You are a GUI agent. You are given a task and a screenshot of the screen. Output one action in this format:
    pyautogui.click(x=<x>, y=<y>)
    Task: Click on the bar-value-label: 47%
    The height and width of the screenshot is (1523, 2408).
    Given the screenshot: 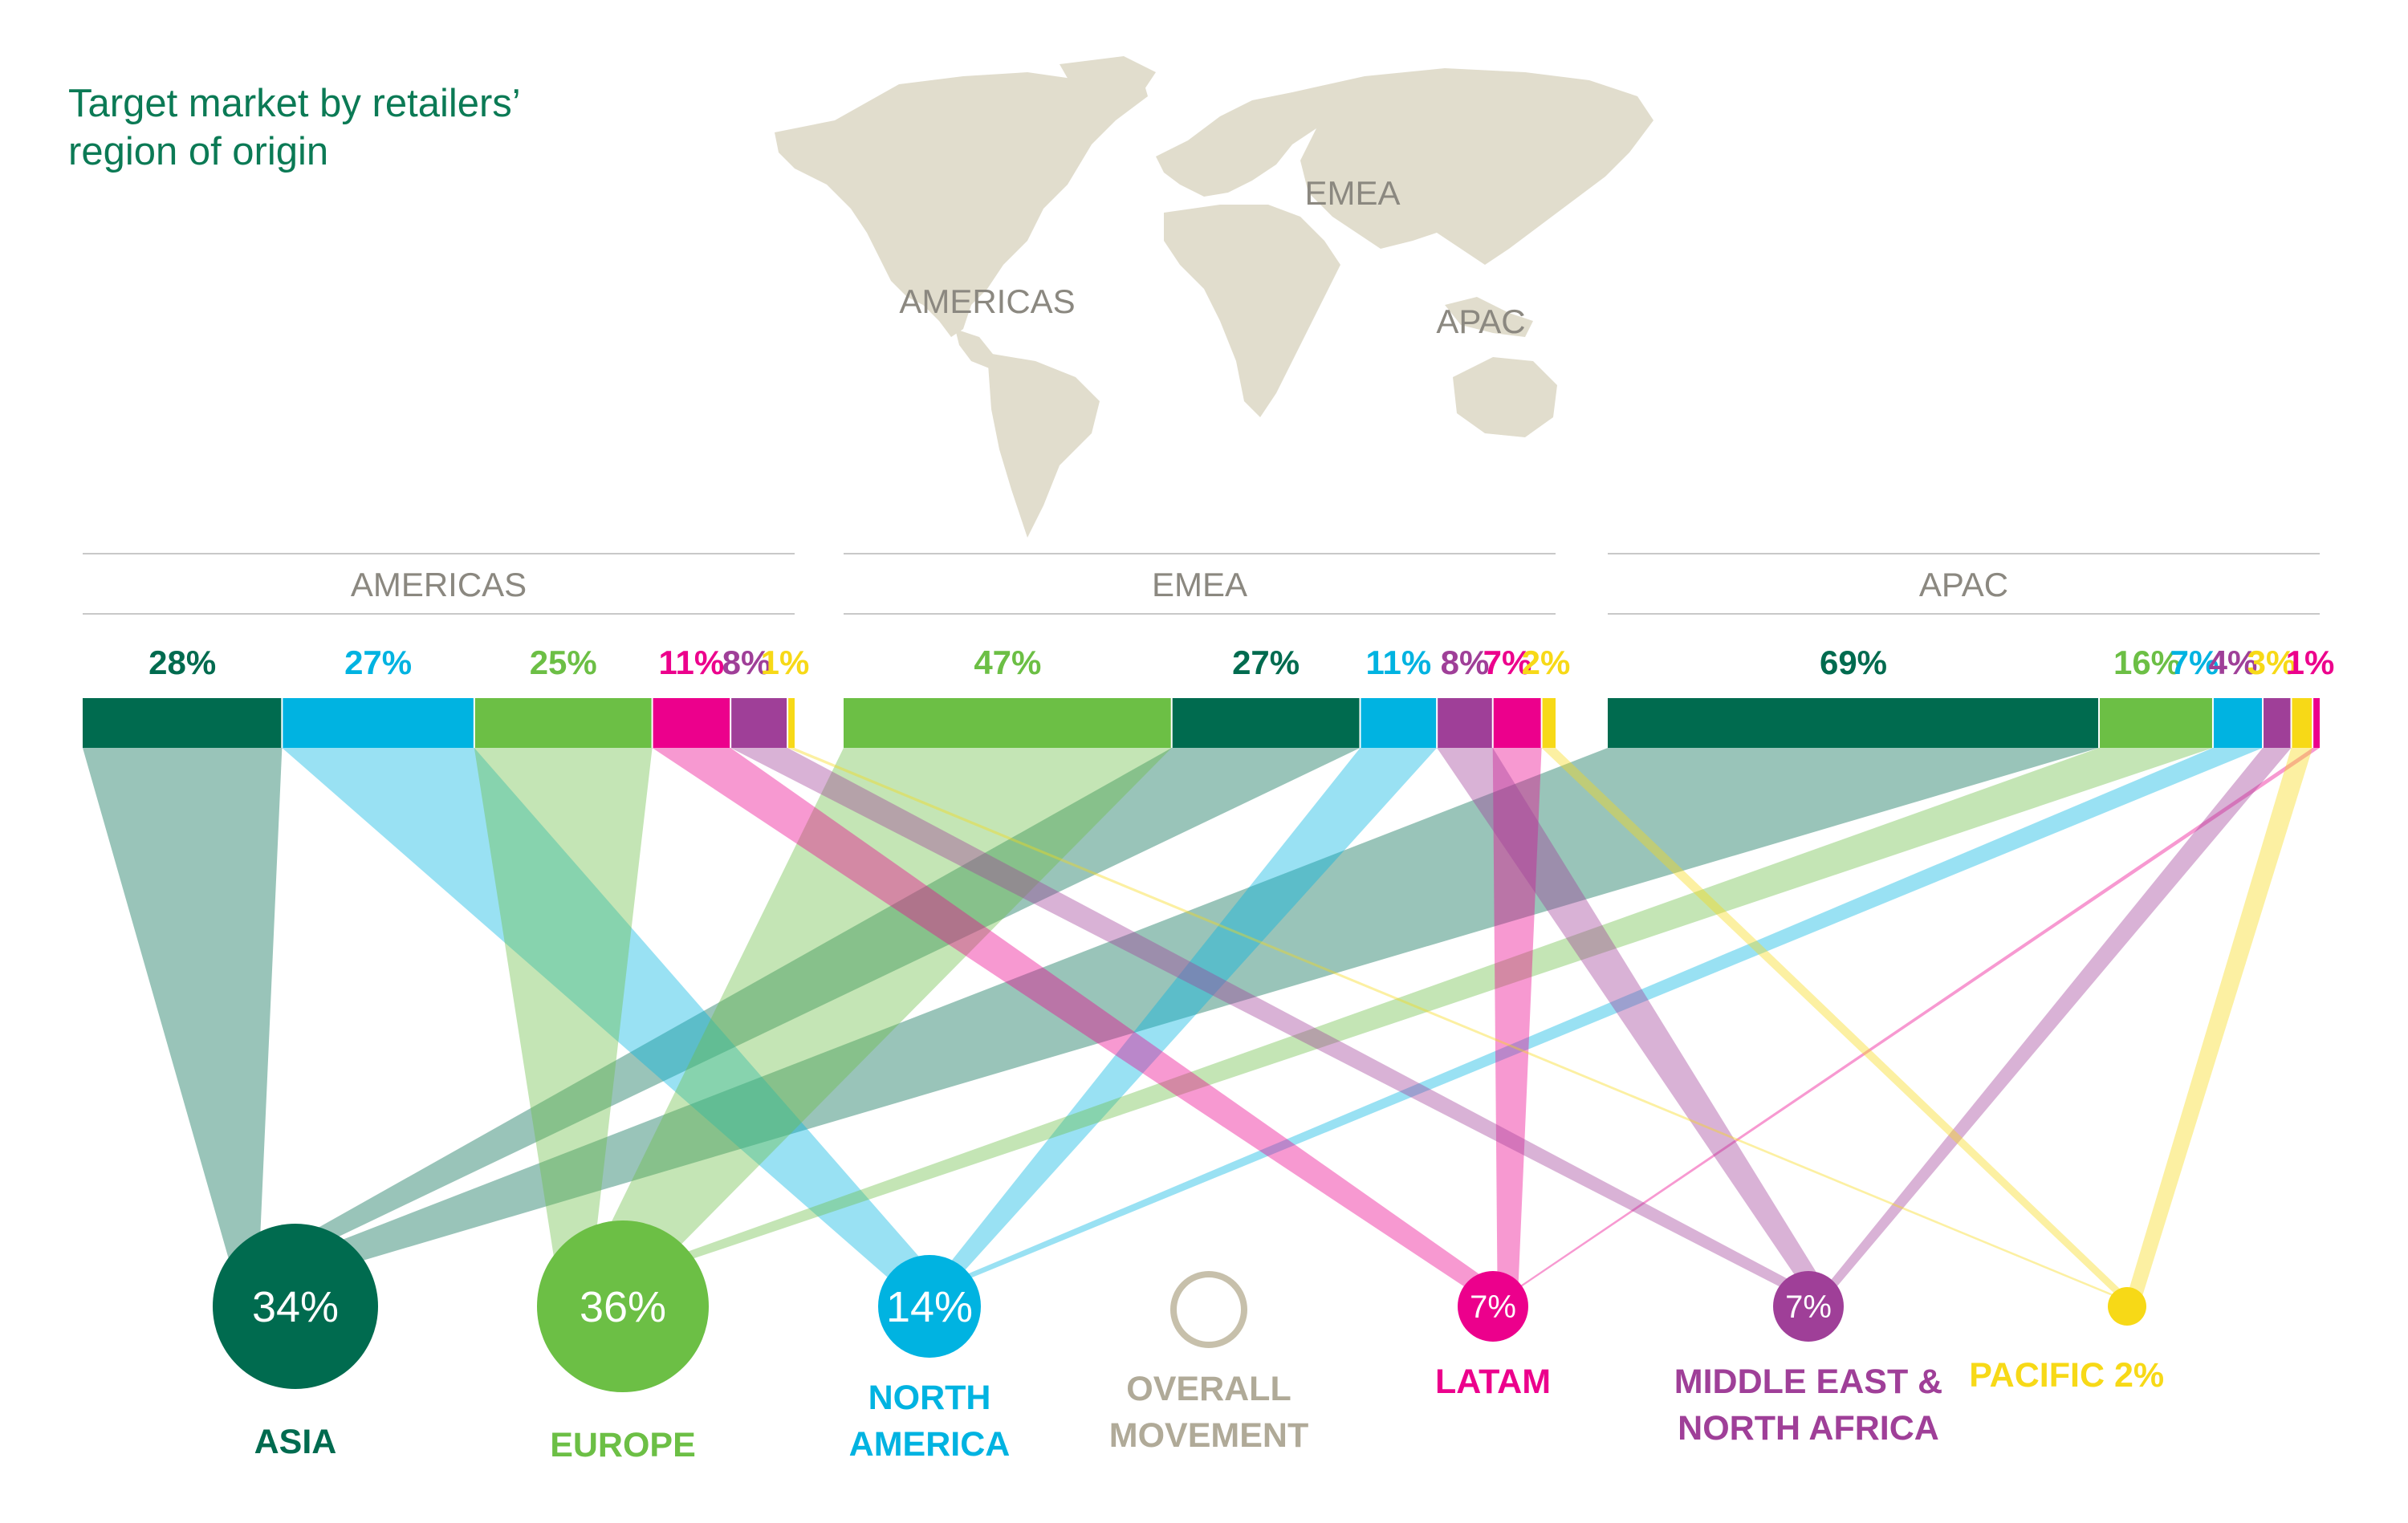 What is the action you would take?
    pyautogui.click(x=1007, y=662)
    